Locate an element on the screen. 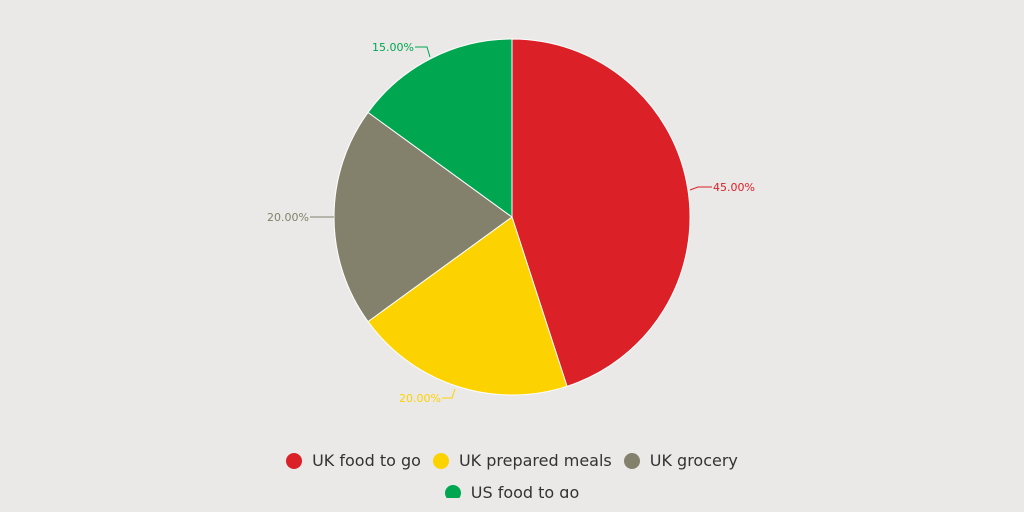  legend-label: UK food to go is located at coordinates (366, 460).